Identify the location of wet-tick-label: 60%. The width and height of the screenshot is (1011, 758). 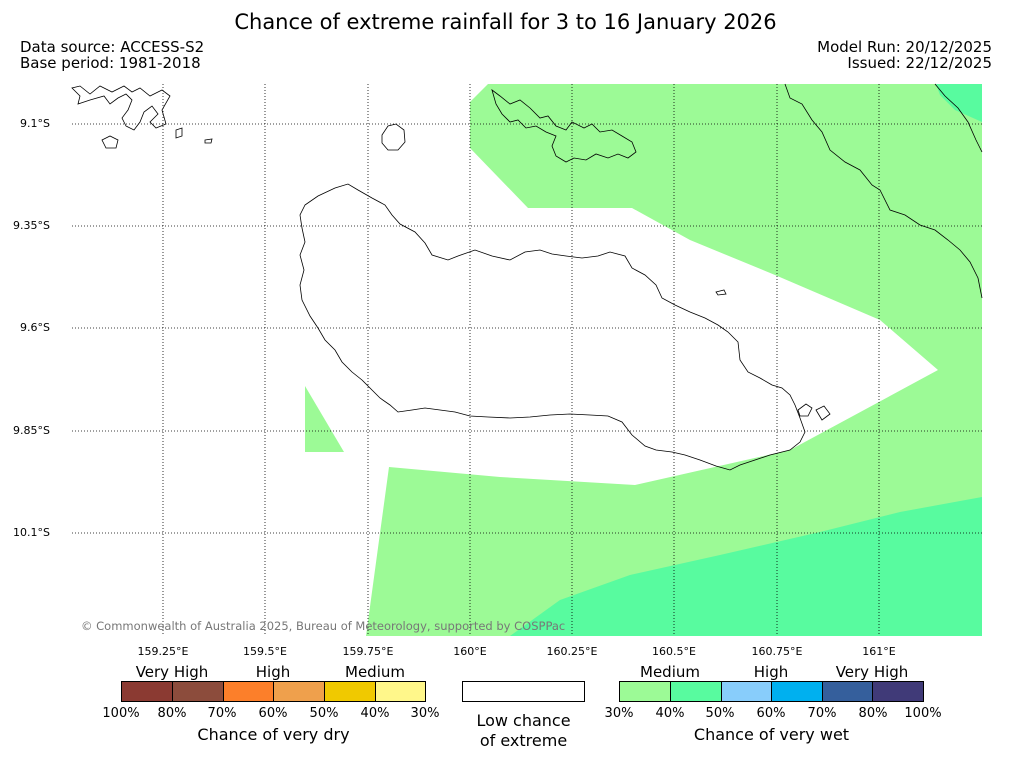
(771, 713).